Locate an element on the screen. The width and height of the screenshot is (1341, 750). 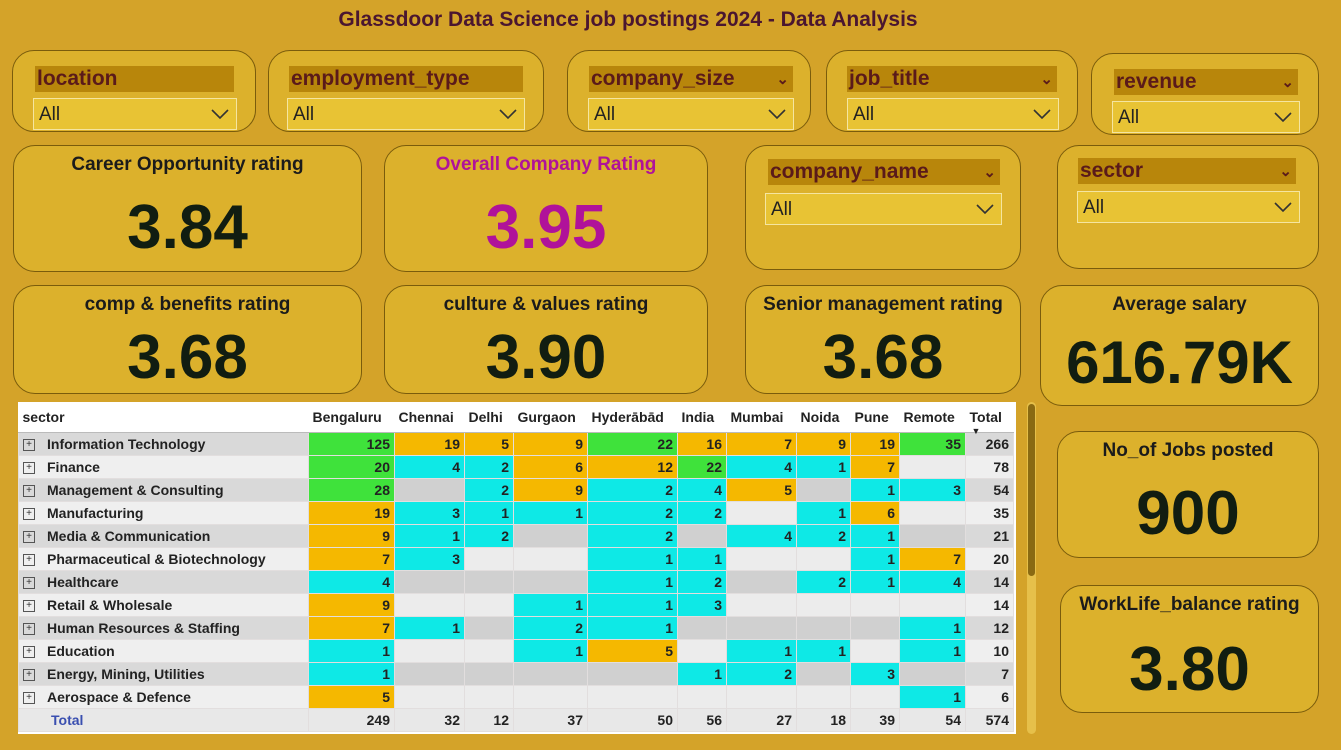
table-row: + Energy, Mining, Utilities 1 1 2 3 7 is located at coordinates (516, 674).